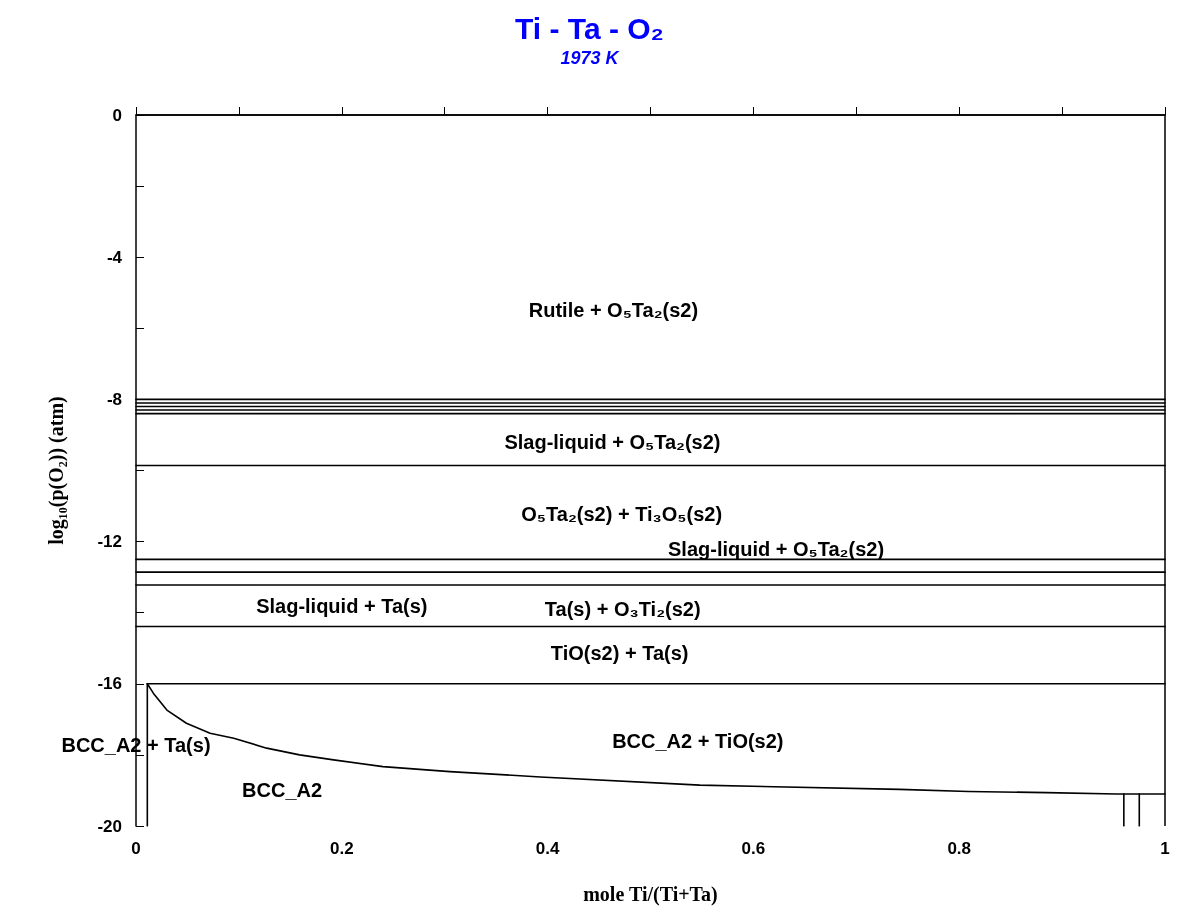  Describe the element at coordinates (114, 399) in the screenshot. I see `y-tick-label: -8` at that location.